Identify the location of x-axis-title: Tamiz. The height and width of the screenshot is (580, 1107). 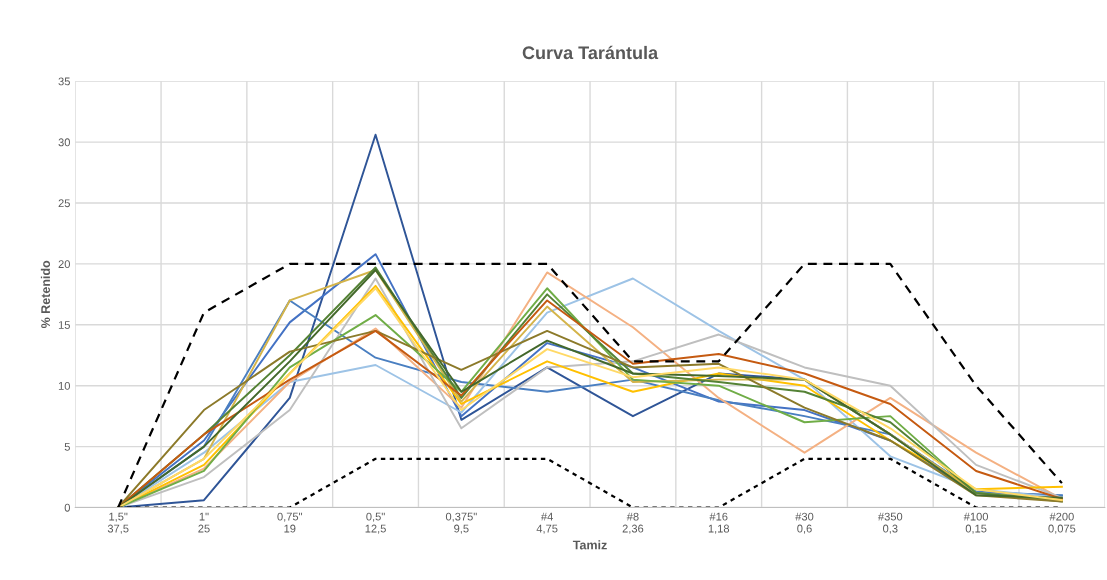
(589, 545).